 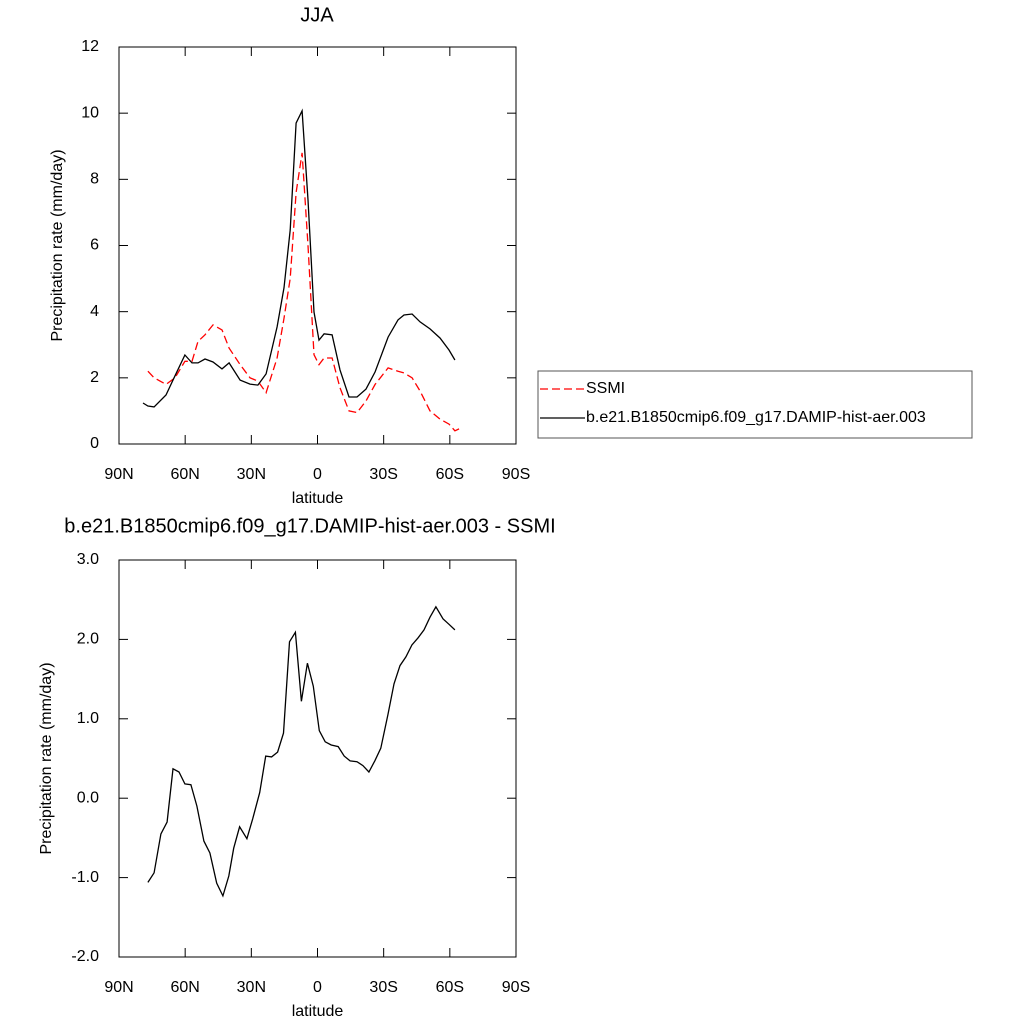 I want to click on y-tick-label: 12, so click(x=90, y=46).